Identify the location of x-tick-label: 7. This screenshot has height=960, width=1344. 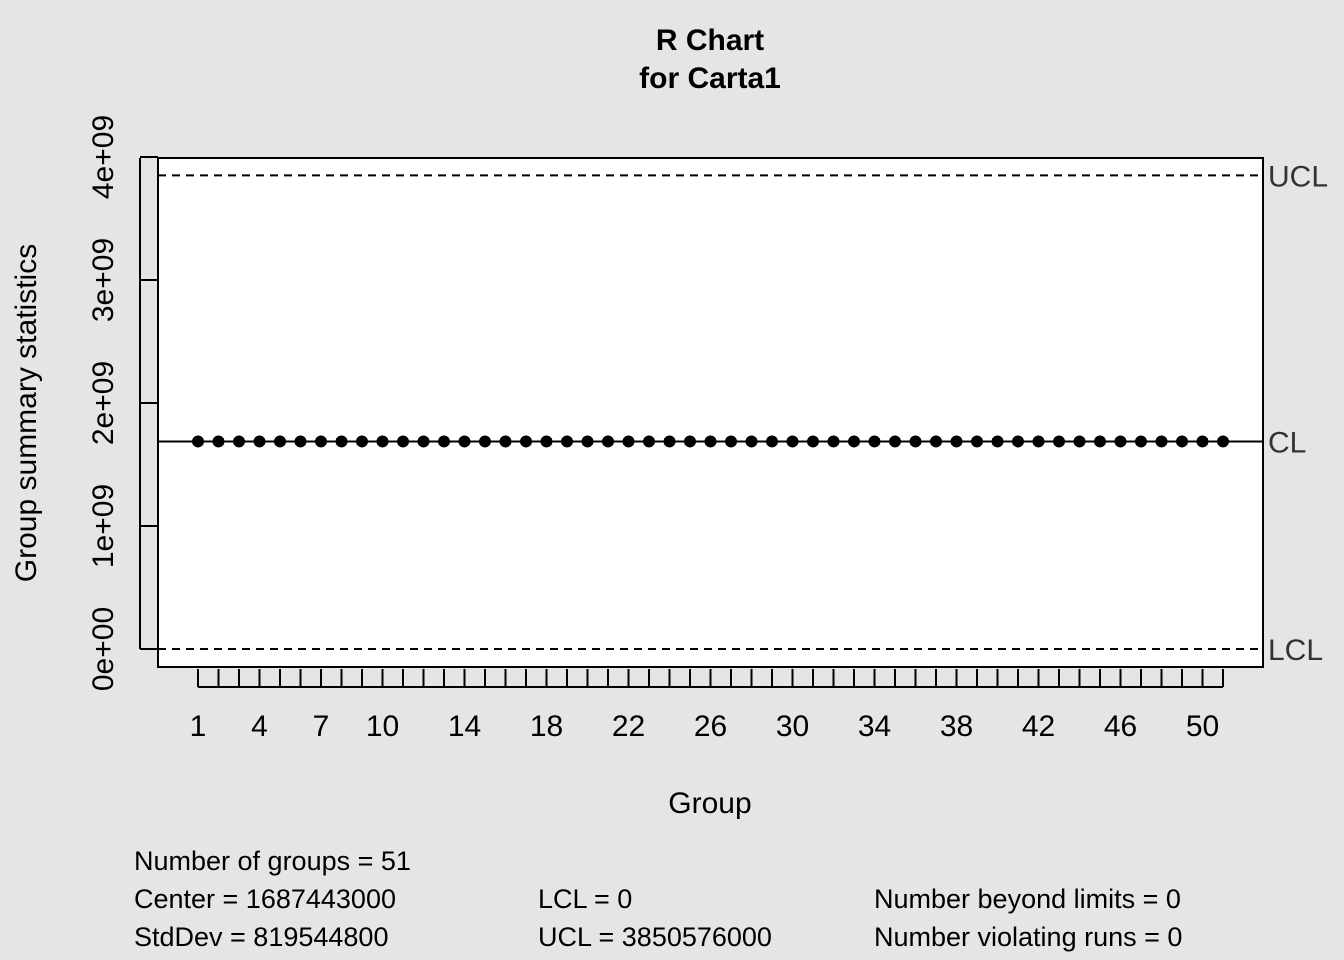
(321, 726).